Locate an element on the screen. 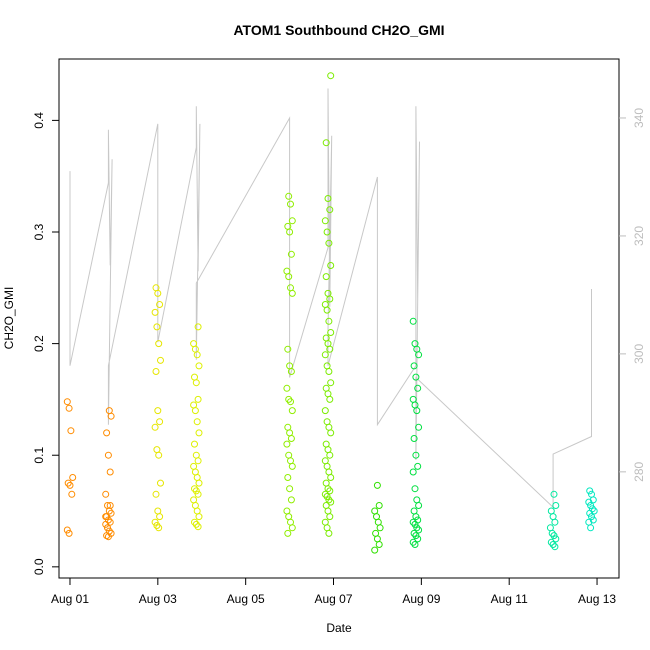  x-tick-label: Aug 05 is located at coordinates (246, 599).